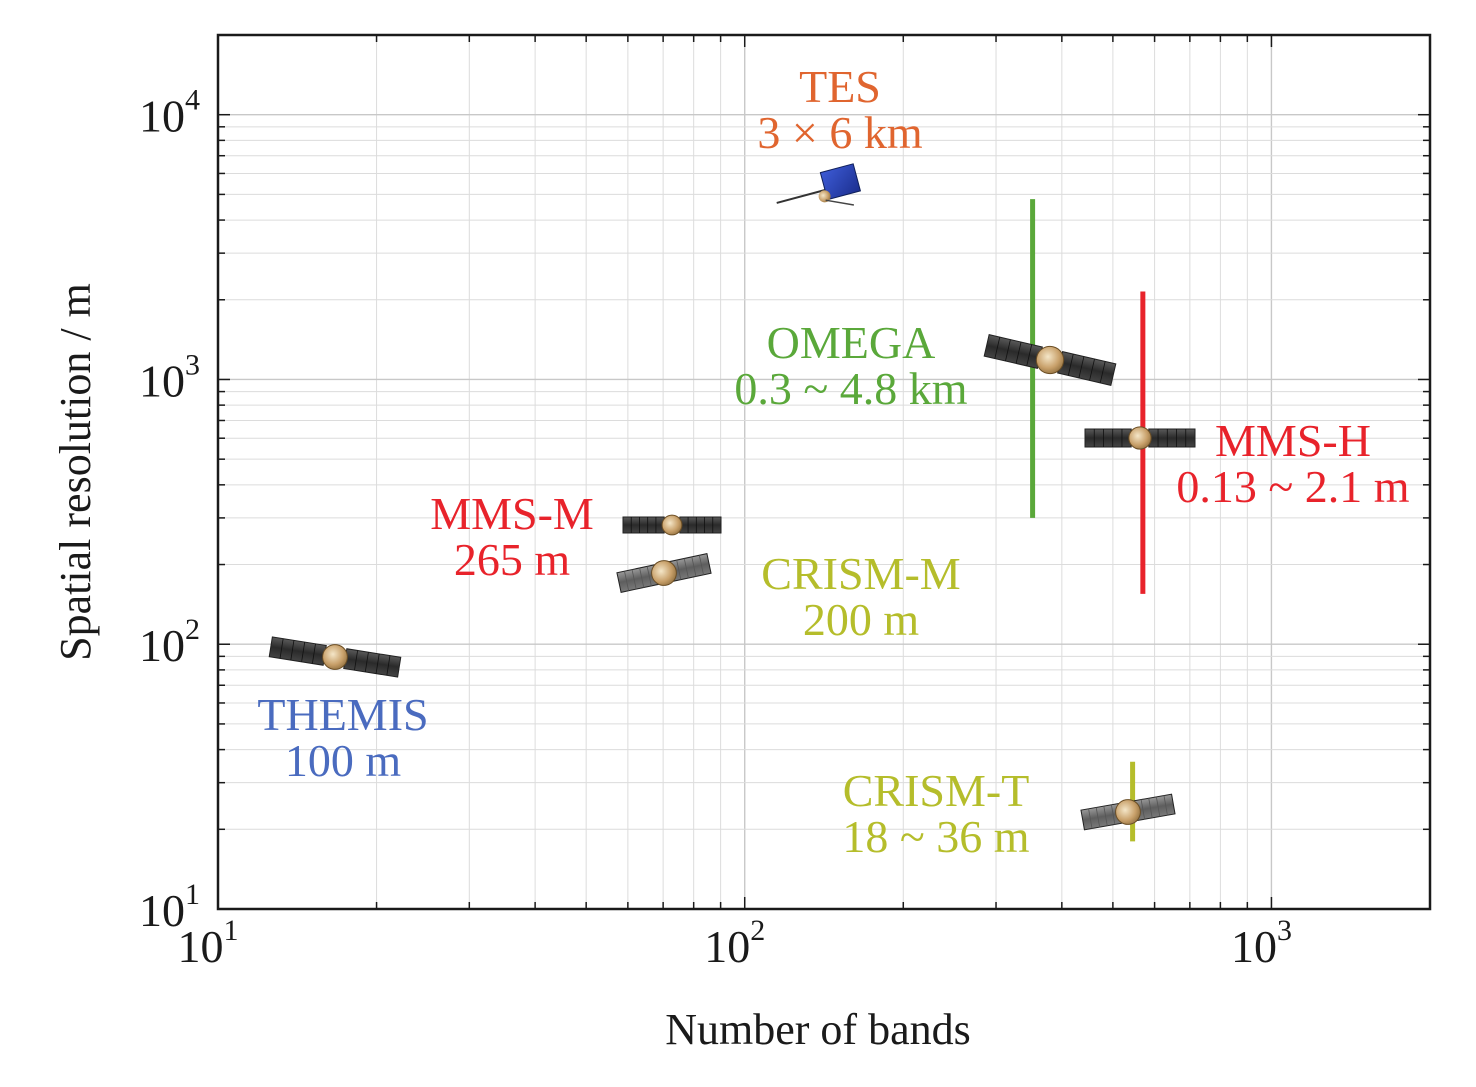 The width and height of the screenshot is (1476, 1087). What do you see at coordinates (1140, 438) in the screenshot?
I see `satellite-icon-mms-h` at bounding box center [1140, 438].